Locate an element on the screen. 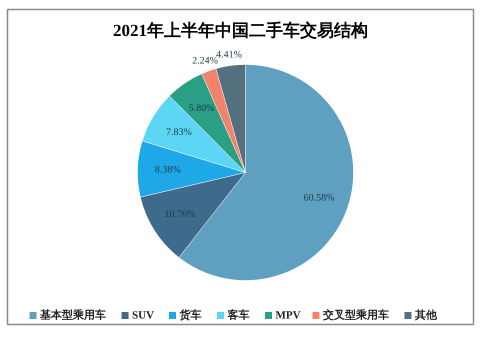 This screenshot has height=337, width=480. legend-label: 交叉型乘用车 is located at coordinates (355, 315).